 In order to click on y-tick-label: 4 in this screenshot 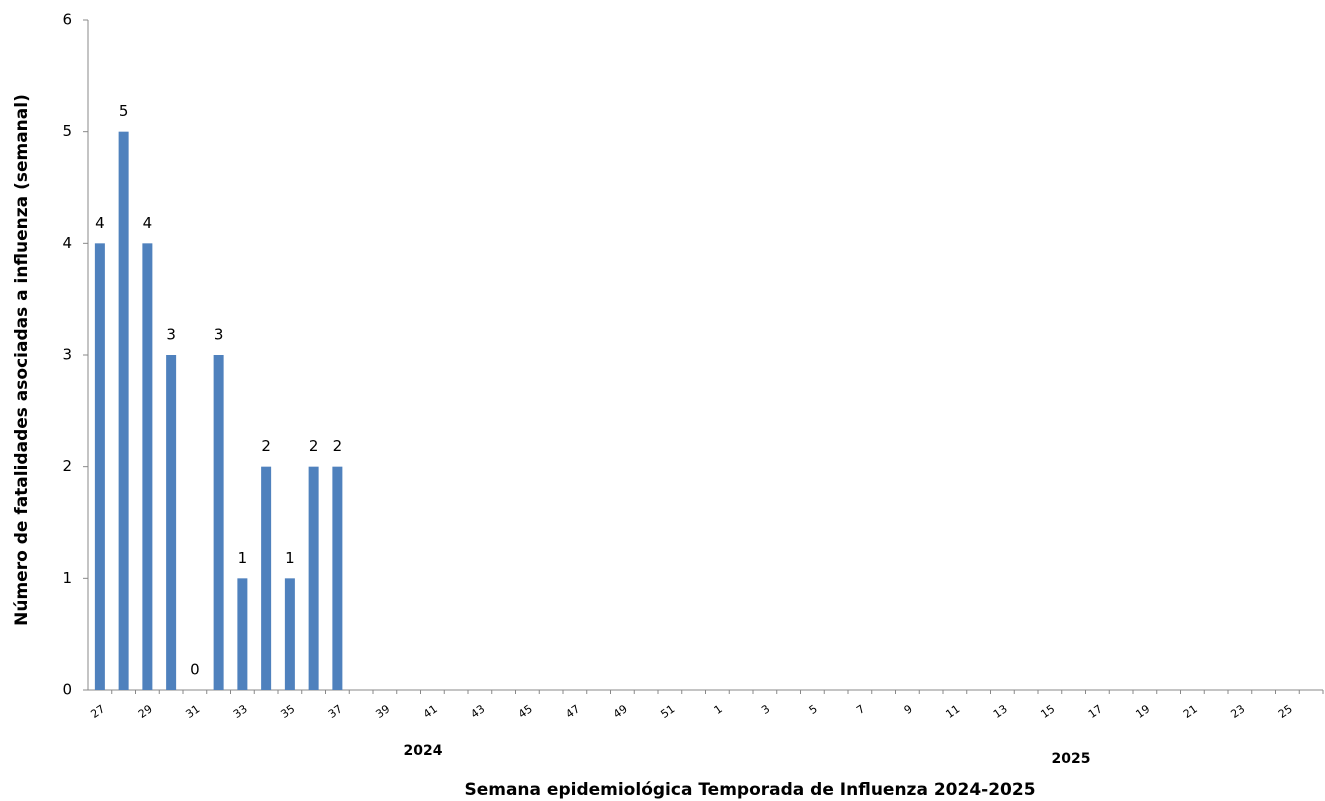, I will do `click(67, 243)`.